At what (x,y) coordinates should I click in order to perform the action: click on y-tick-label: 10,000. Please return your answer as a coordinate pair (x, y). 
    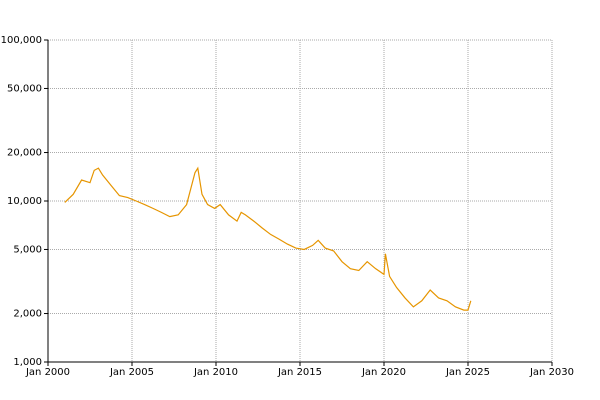
    Looking at the image, I should click on (24, 201).